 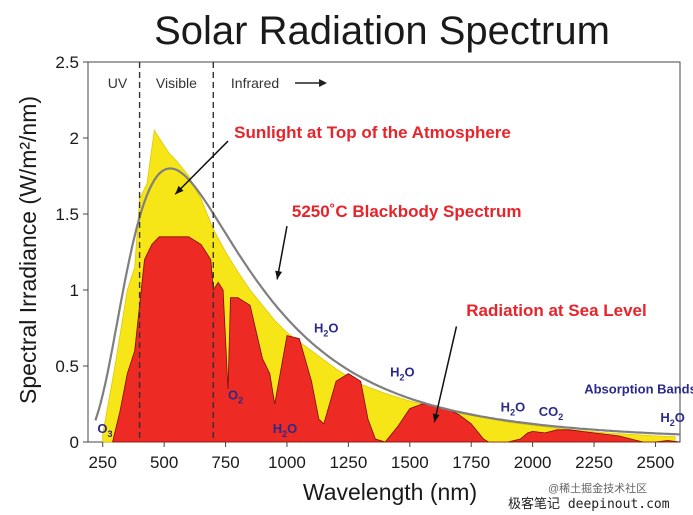 What do you see at coordinates (656, 462) in the screenshot?
I see `x-tick-label-2500: 2500` at bounding box center [656, 462].